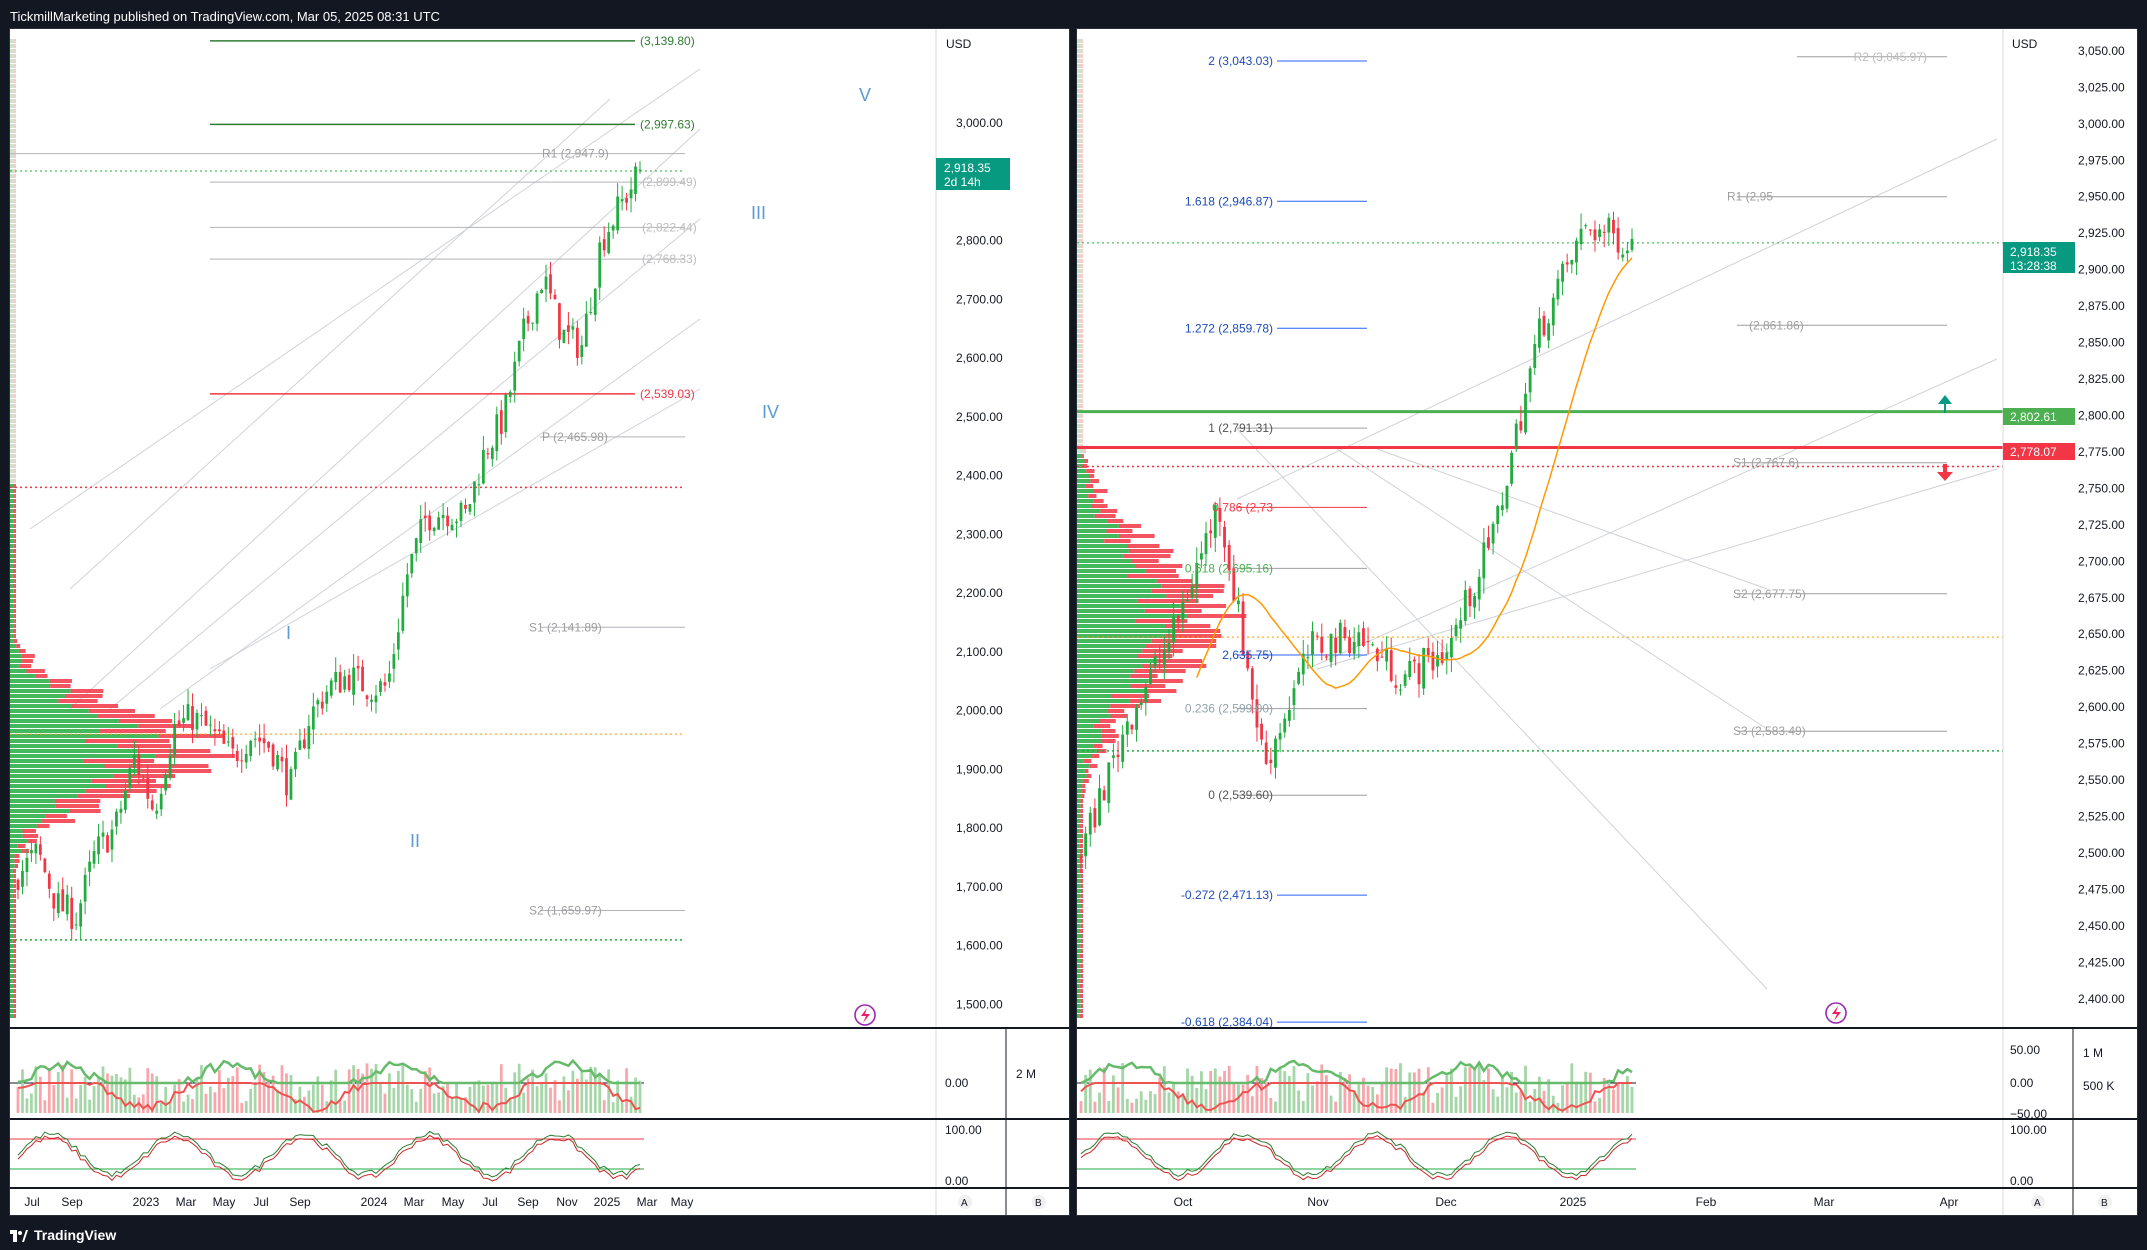  Describe the element at coordinates (1502, 709) in the screenshot. I see `trend-channel-line` at that location.